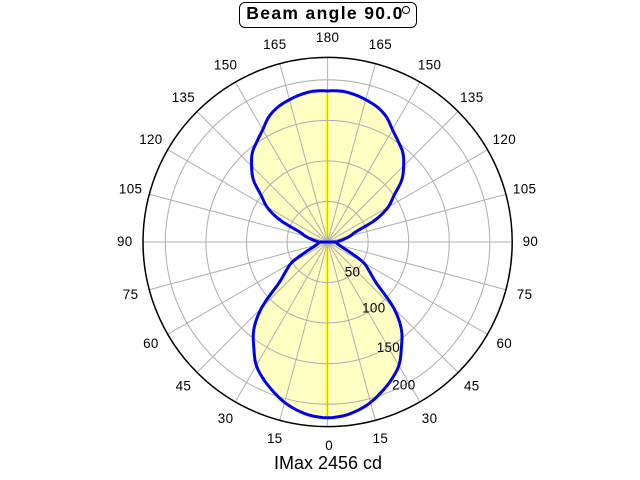  What do you see at coordinates (353, 271) in the screenshot?
I see `svg-text: 50` at bounding box center [353, 271].